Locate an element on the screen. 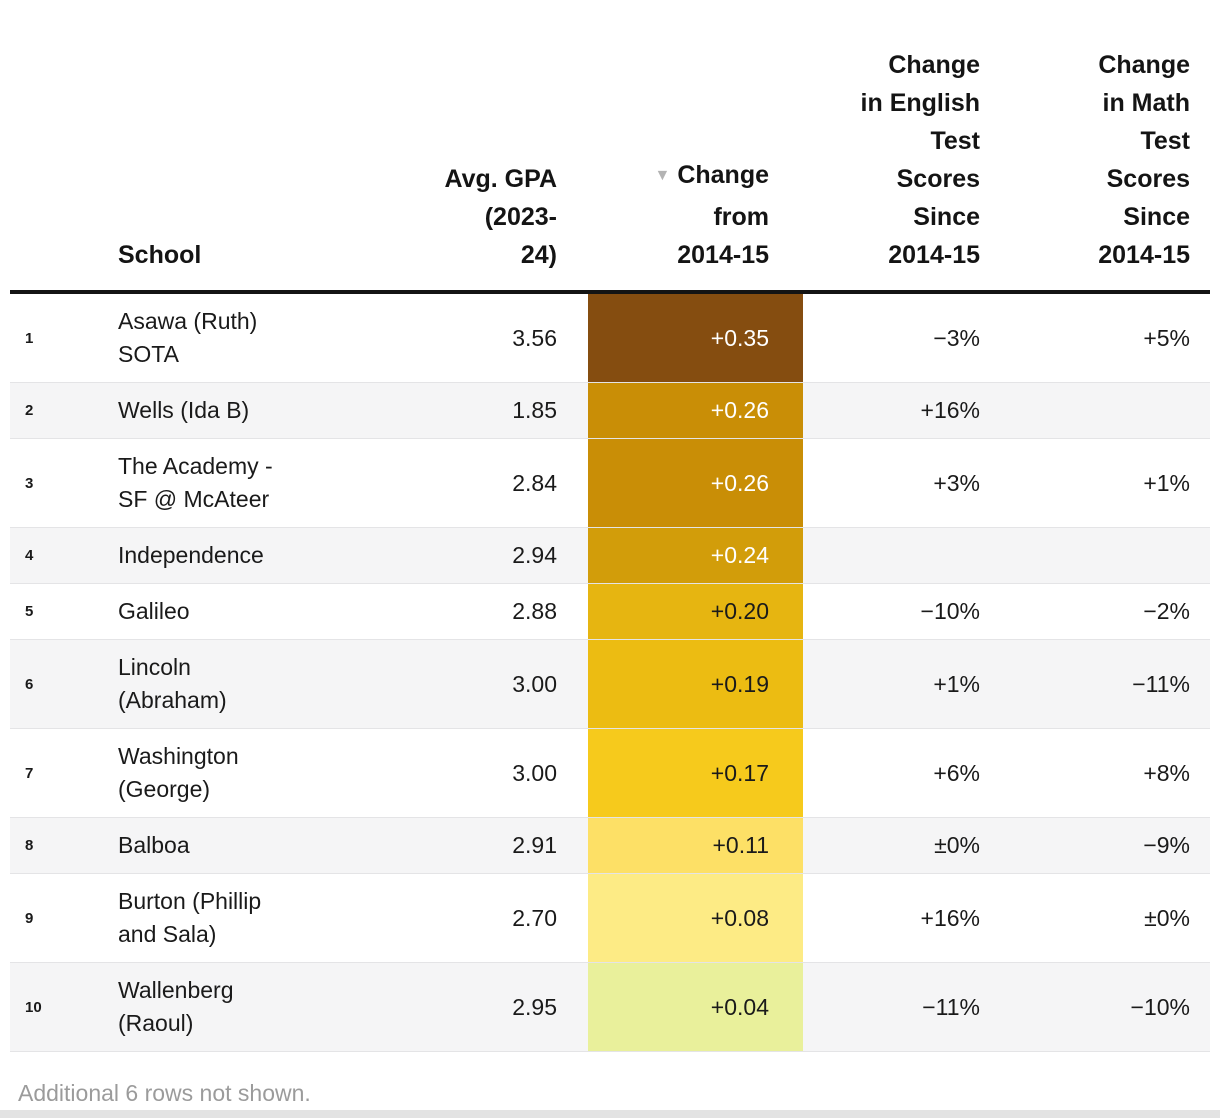 This screenshot has width=1220, height=1118. gpa-change-heatmap-cell: +0.19 is located at coordinates (695, 684).